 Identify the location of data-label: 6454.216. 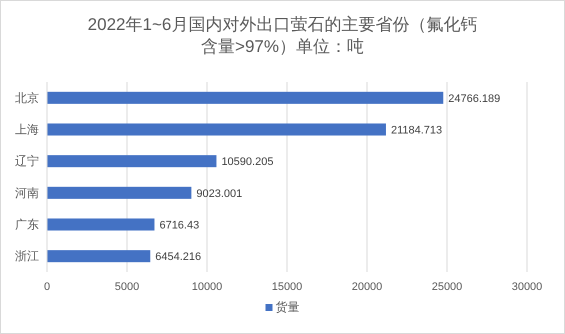
(178, 257).